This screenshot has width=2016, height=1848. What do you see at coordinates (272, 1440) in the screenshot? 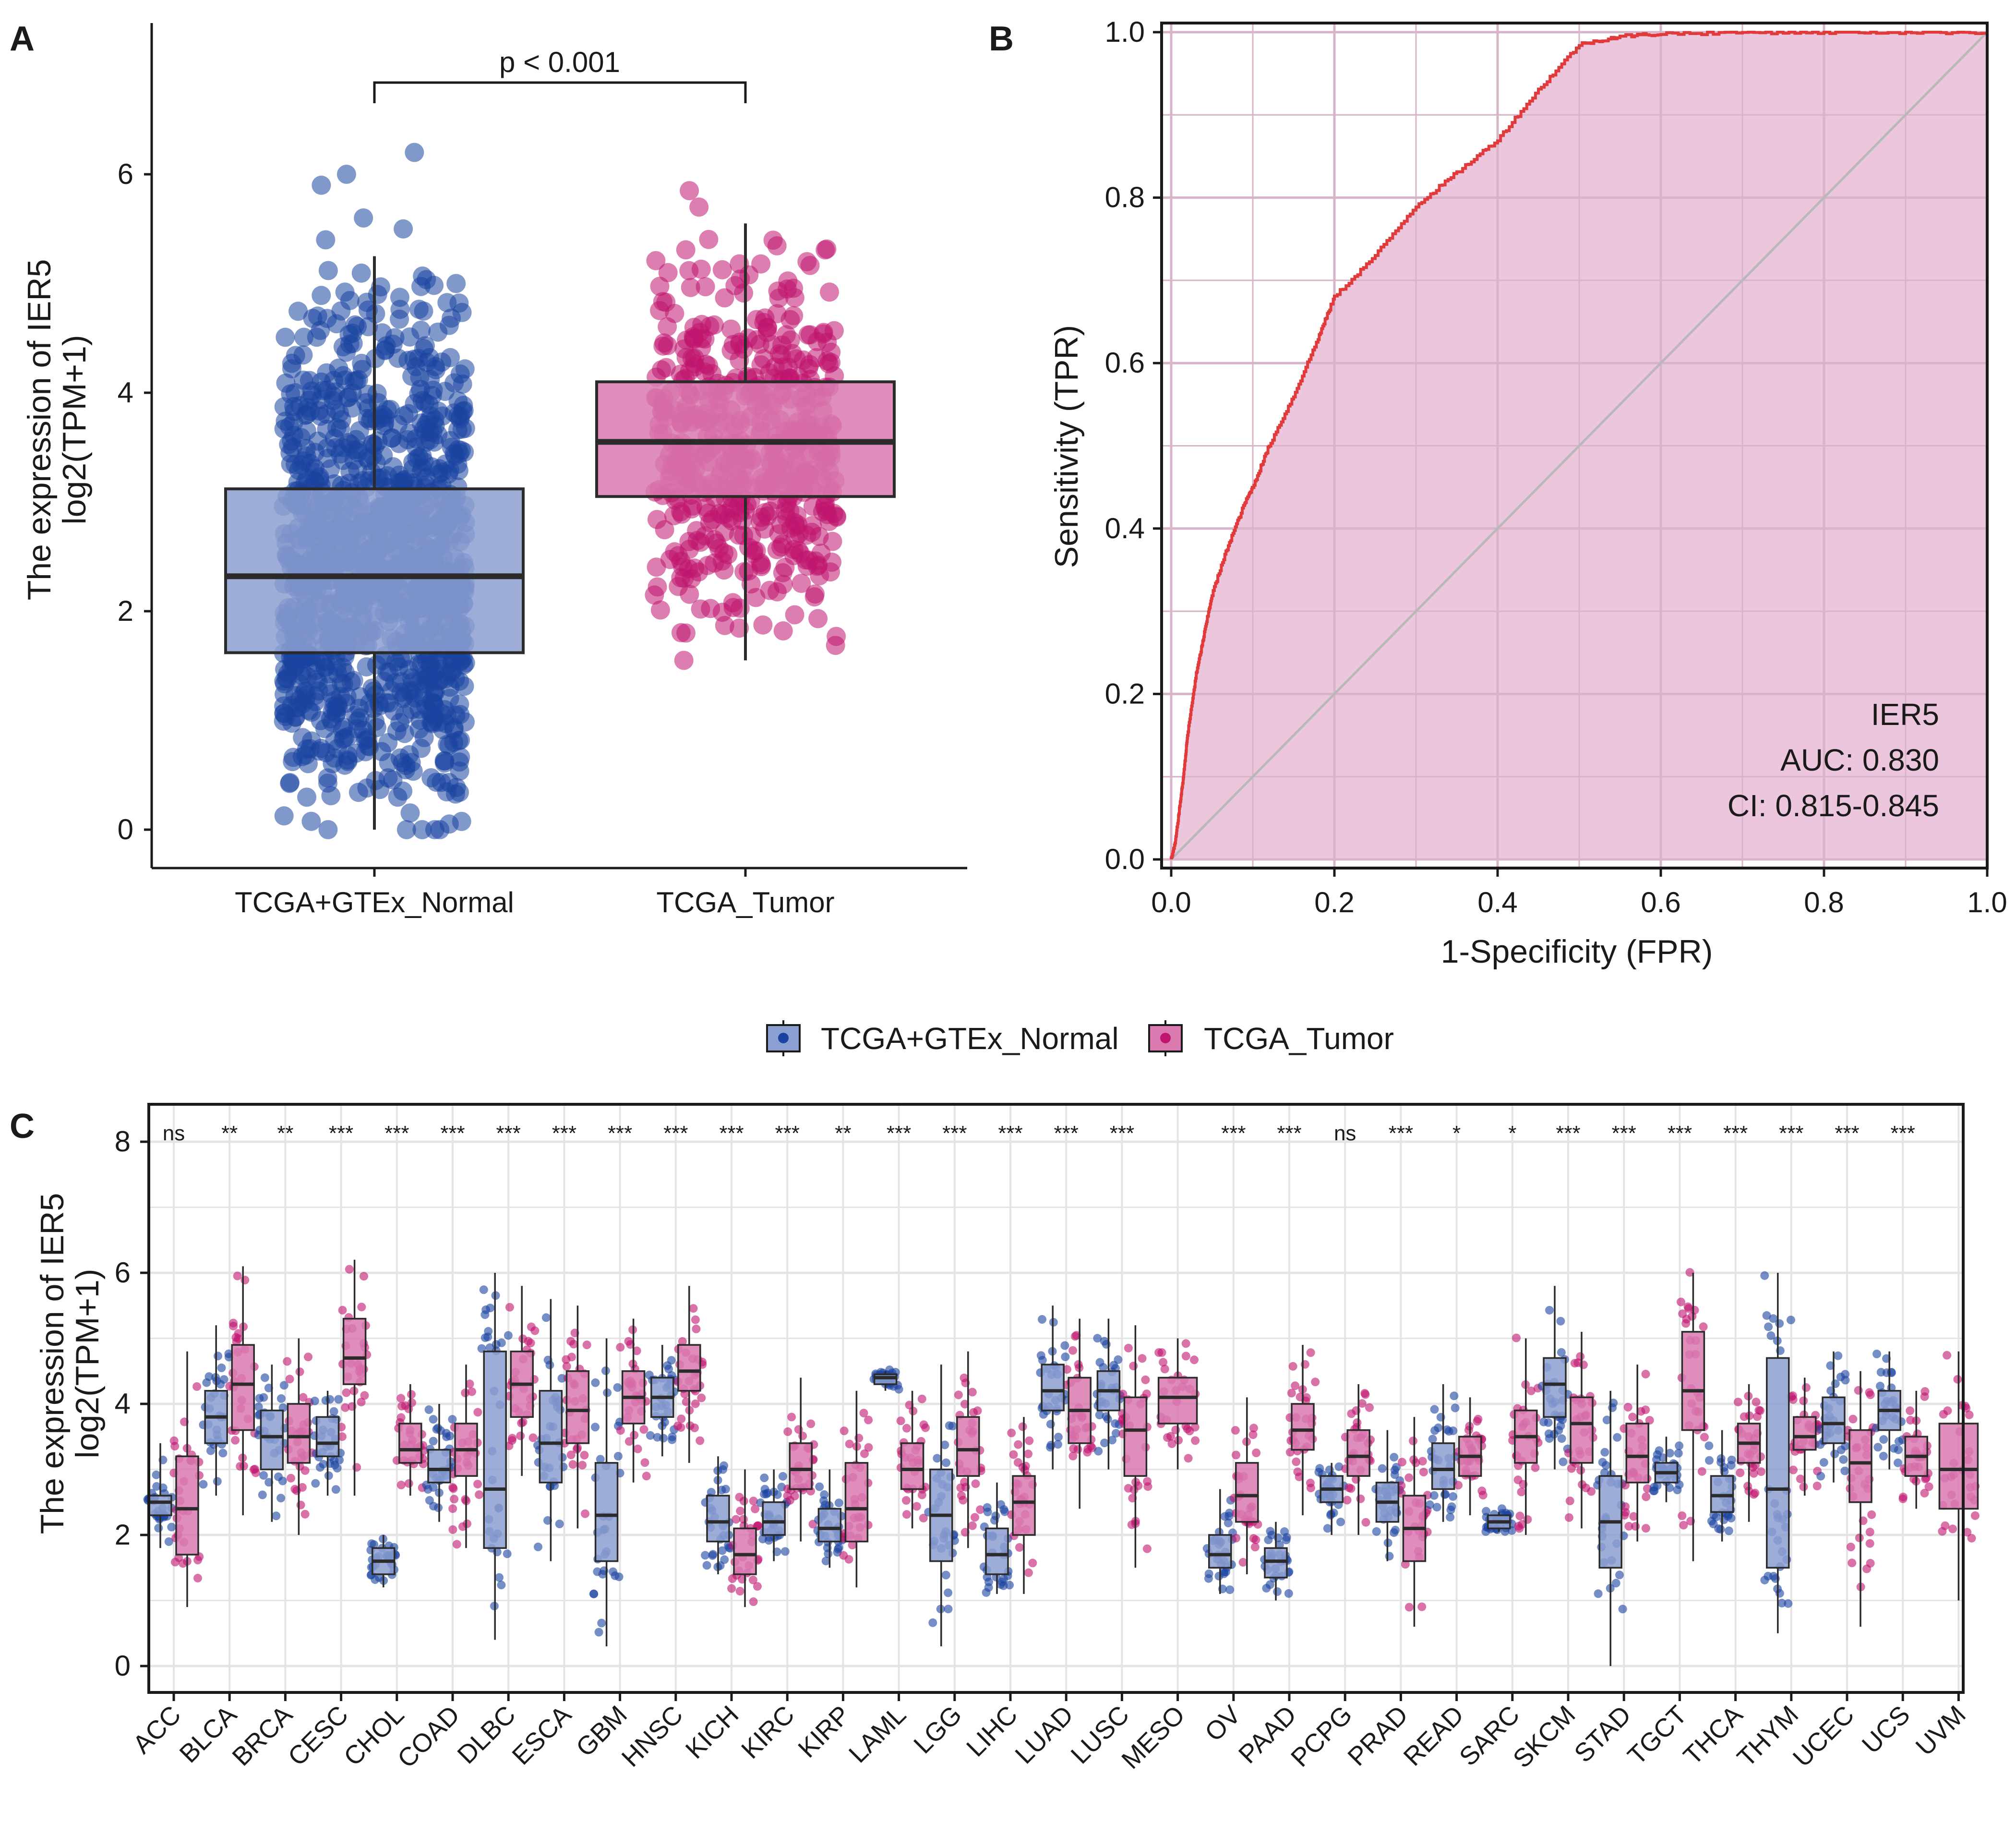
I see `panel-c-BRCA-normal-box` at bounding box center [272, 1440].